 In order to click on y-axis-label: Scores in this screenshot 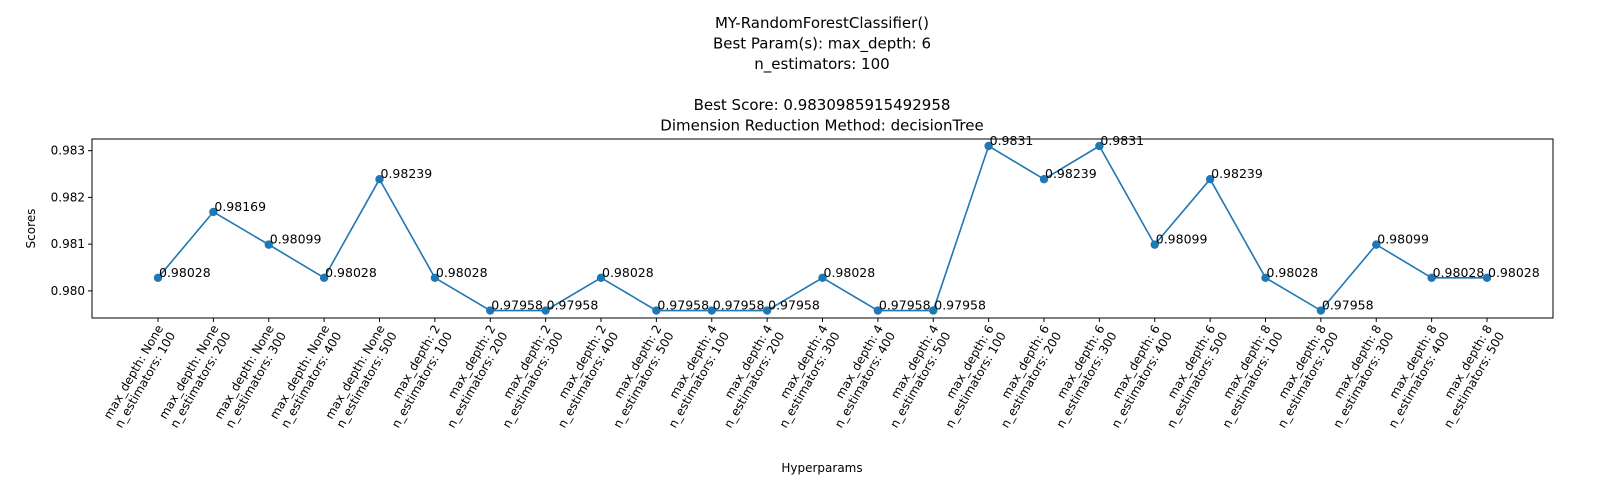, I will do `click(31, 229)`.